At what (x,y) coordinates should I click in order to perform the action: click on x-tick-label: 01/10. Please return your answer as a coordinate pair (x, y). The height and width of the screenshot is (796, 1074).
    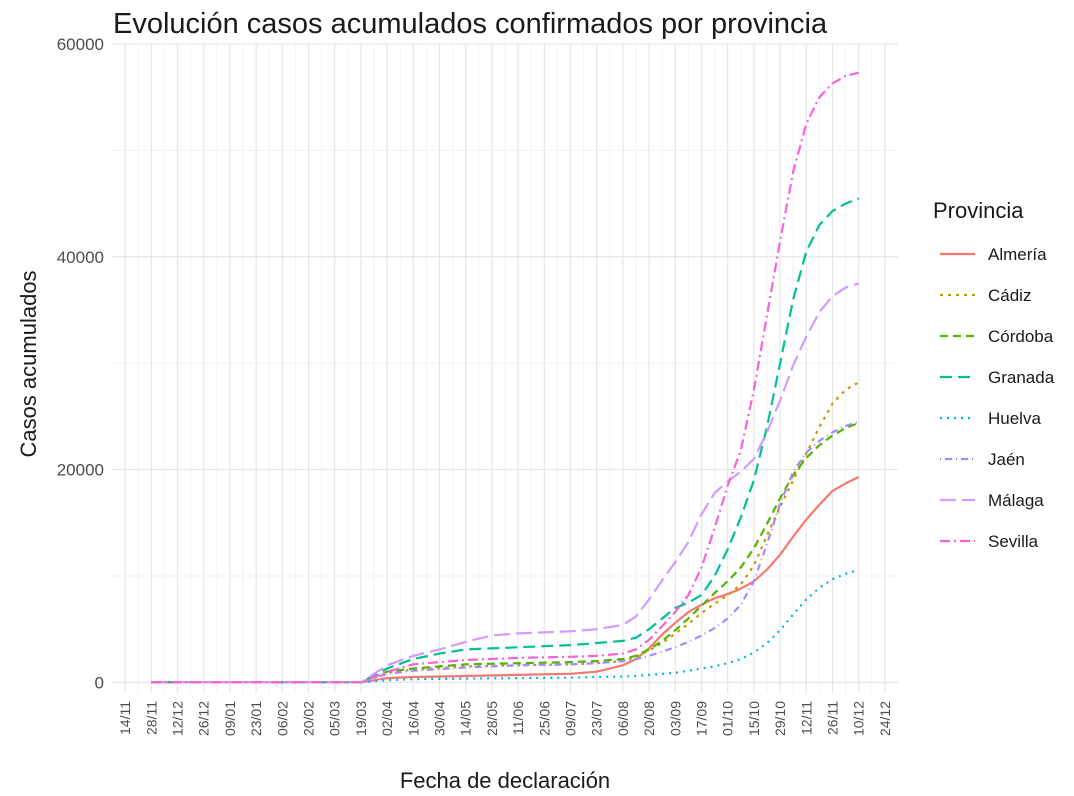
    Looking at the image, I should click on (728, 718).